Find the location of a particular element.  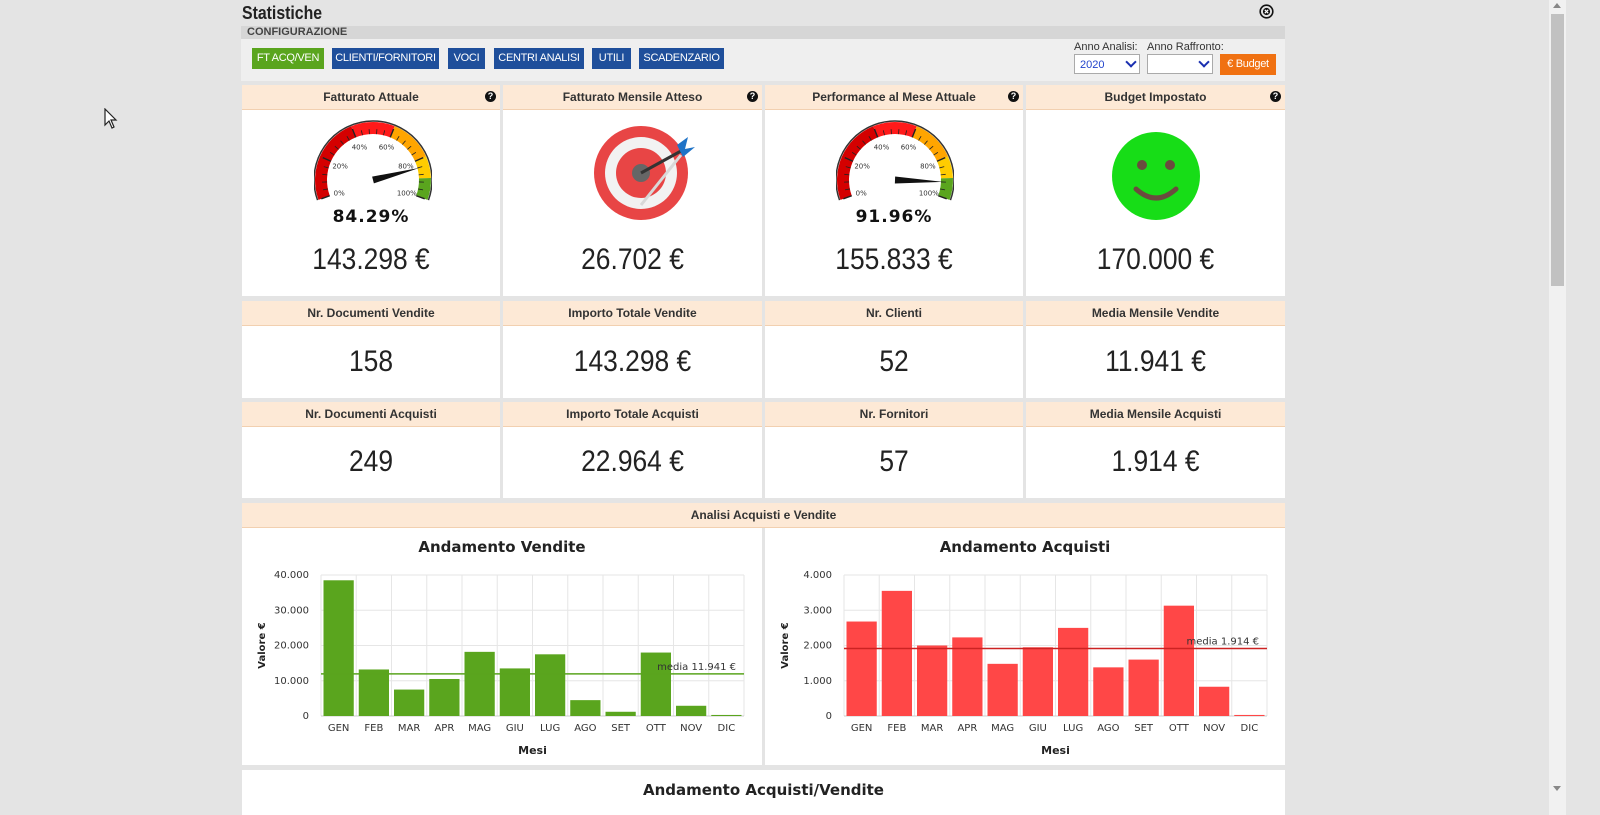

y-tick-label: 20.000 is located at coordinates (291, 646).